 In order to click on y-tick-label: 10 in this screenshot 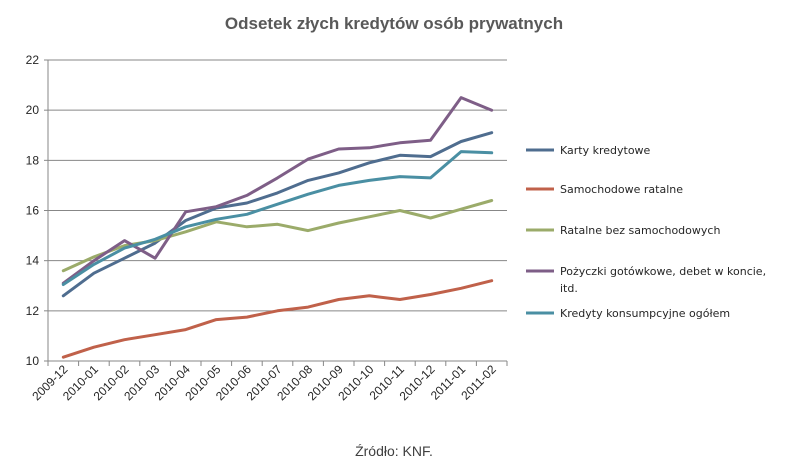, I will do `click(33, 361)`.